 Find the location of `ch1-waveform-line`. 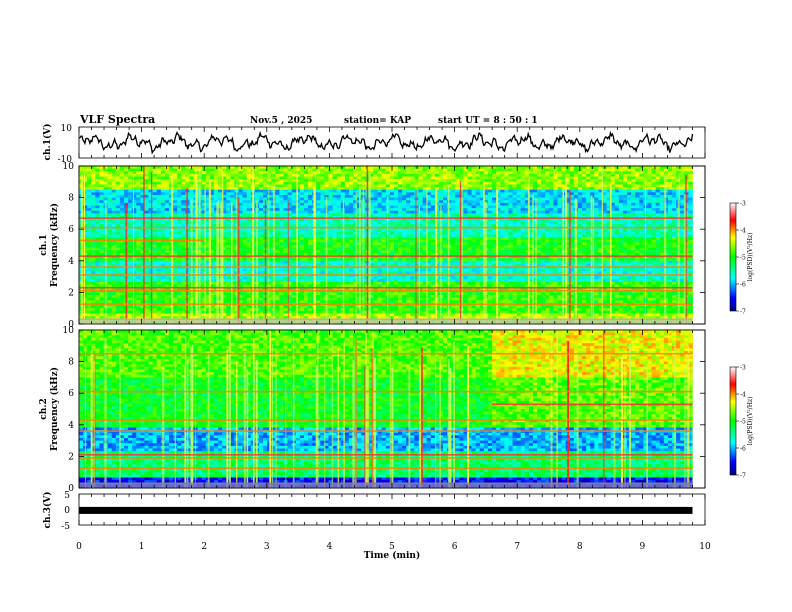

ch1-waveform-line is located at coordinates (386, 142).